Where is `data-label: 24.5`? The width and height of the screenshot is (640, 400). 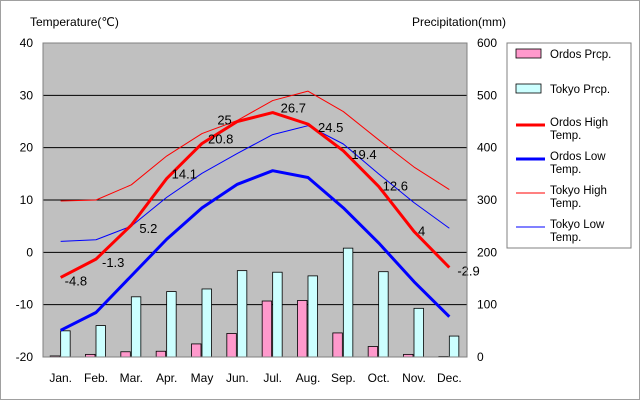 data-label: 24.5 is located at coordinates (330, 127).